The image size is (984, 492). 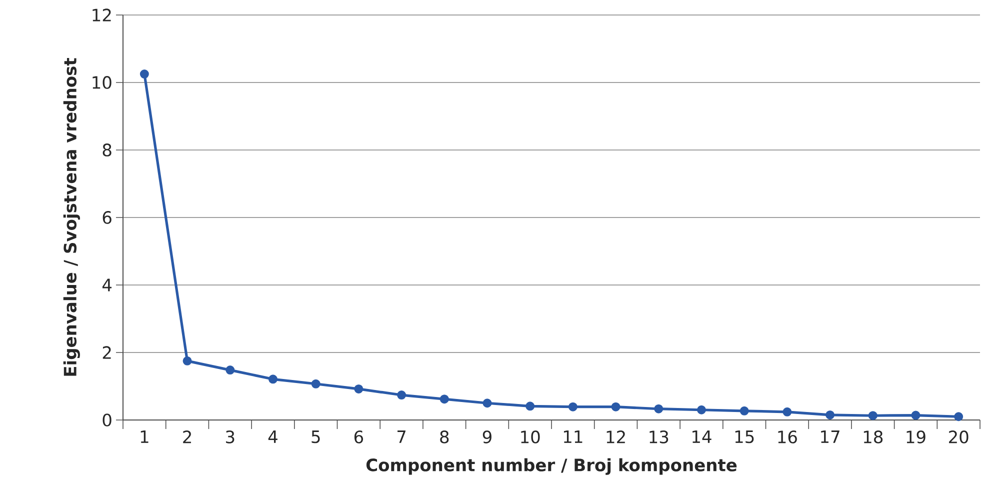 I want to click on x-tick-label: 3, so click(x=230, y=437).